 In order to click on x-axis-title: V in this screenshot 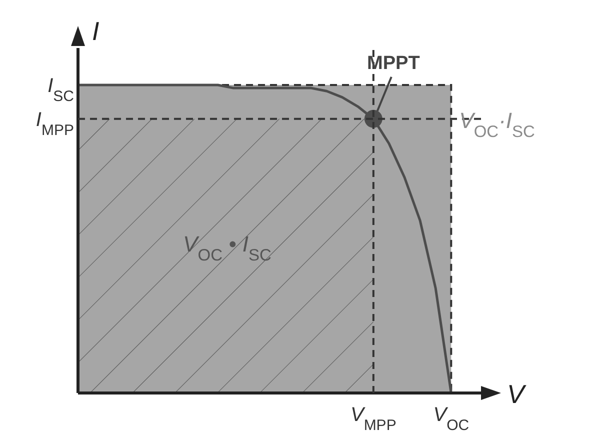, I will do `click(517, 394)`.